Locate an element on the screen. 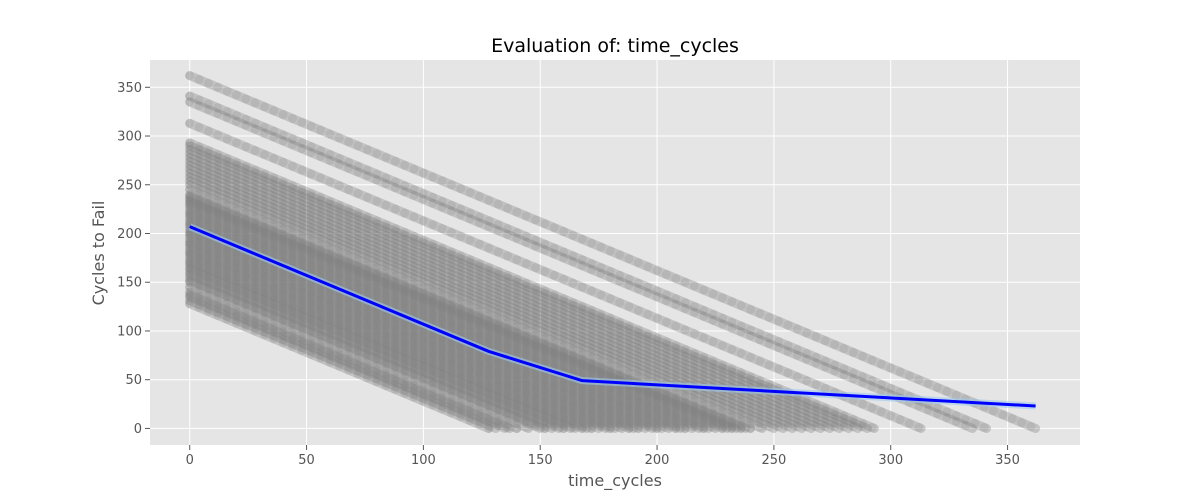  y-tick-label: 200 is located at coordinates (129, 234).